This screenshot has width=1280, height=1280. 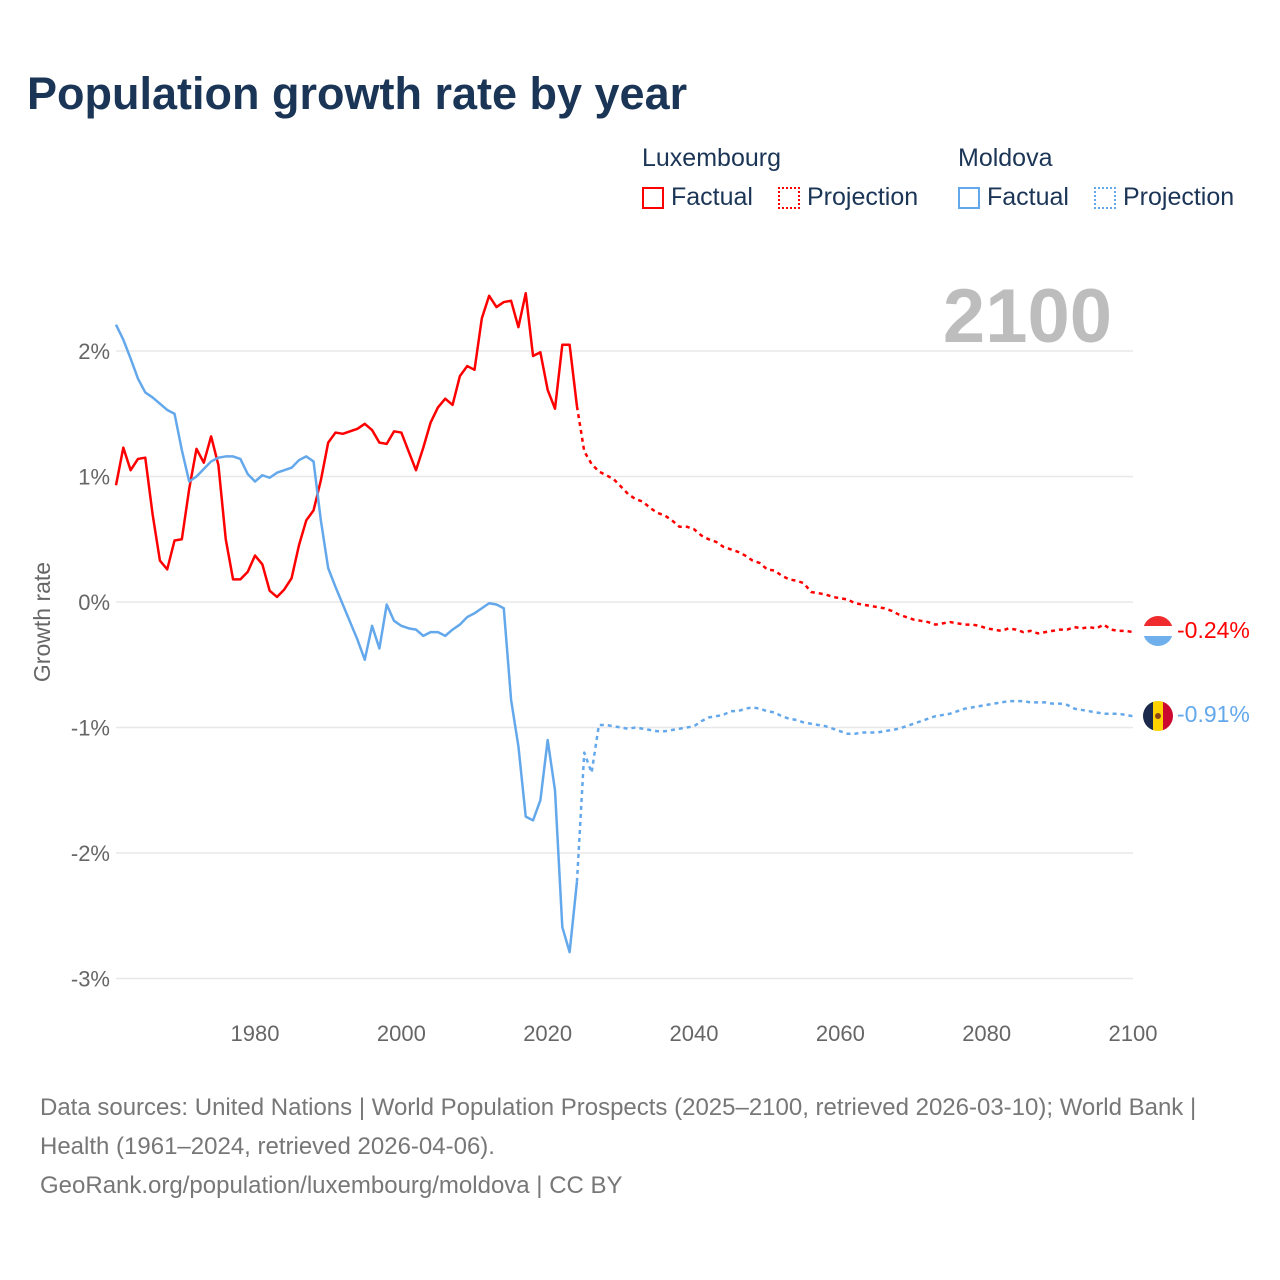 What do you see at coordinates (711, 158) in the screenshot?
I see `legend-group-title: Luxembourg` at bounding box center [711, 158].